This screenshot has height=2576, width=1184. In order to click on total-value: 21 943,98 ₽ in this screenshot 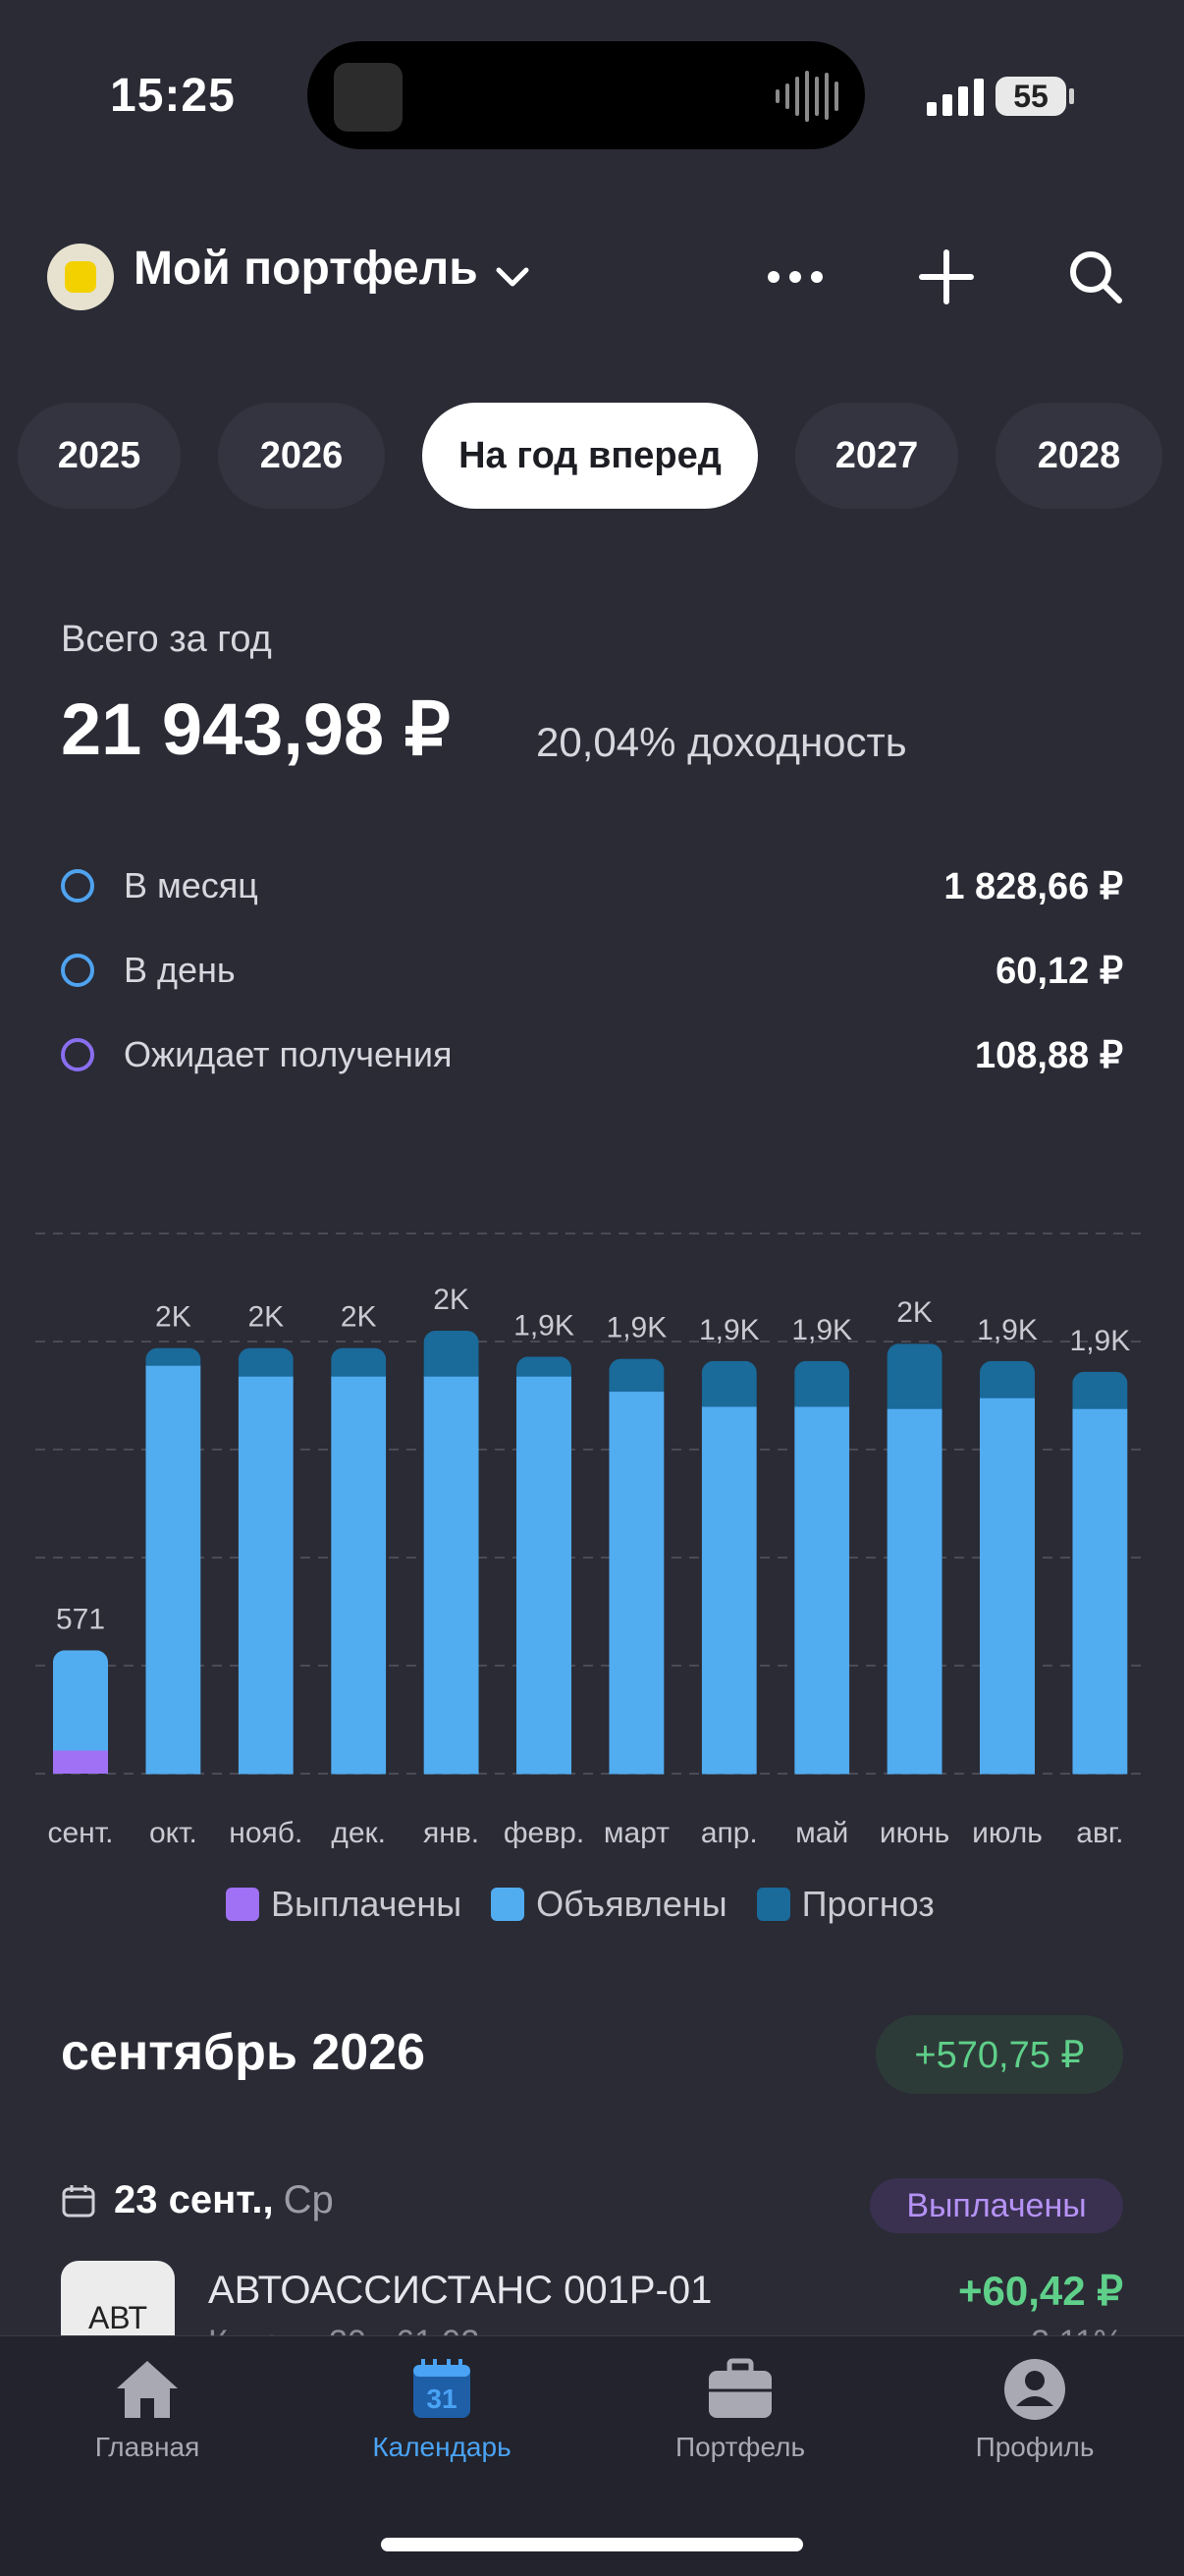, I will do `click(256, 729)`.